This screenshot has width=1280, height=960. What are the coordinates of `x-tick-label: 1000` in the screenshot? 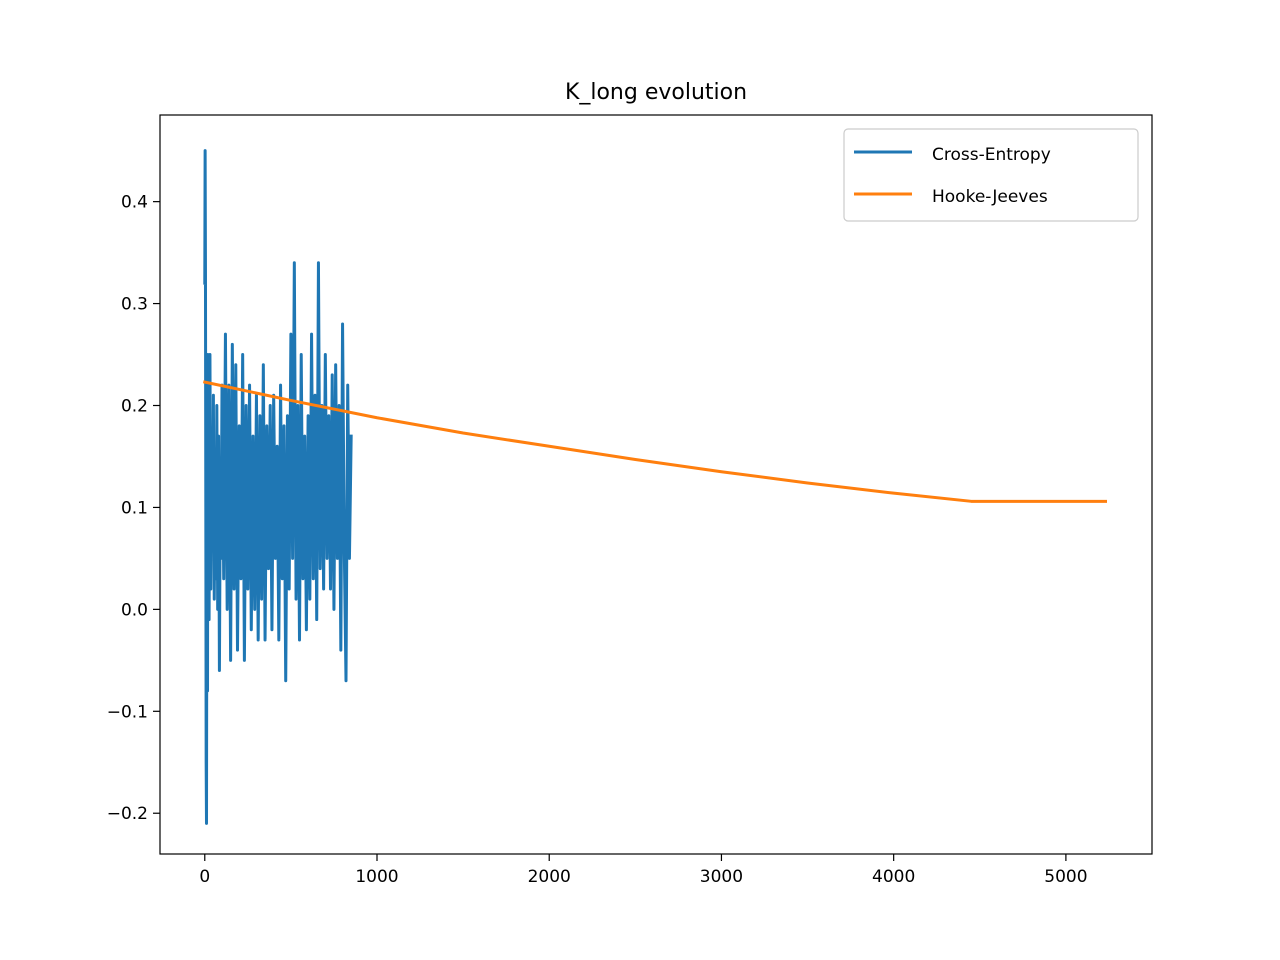 It's located at (376, 877).